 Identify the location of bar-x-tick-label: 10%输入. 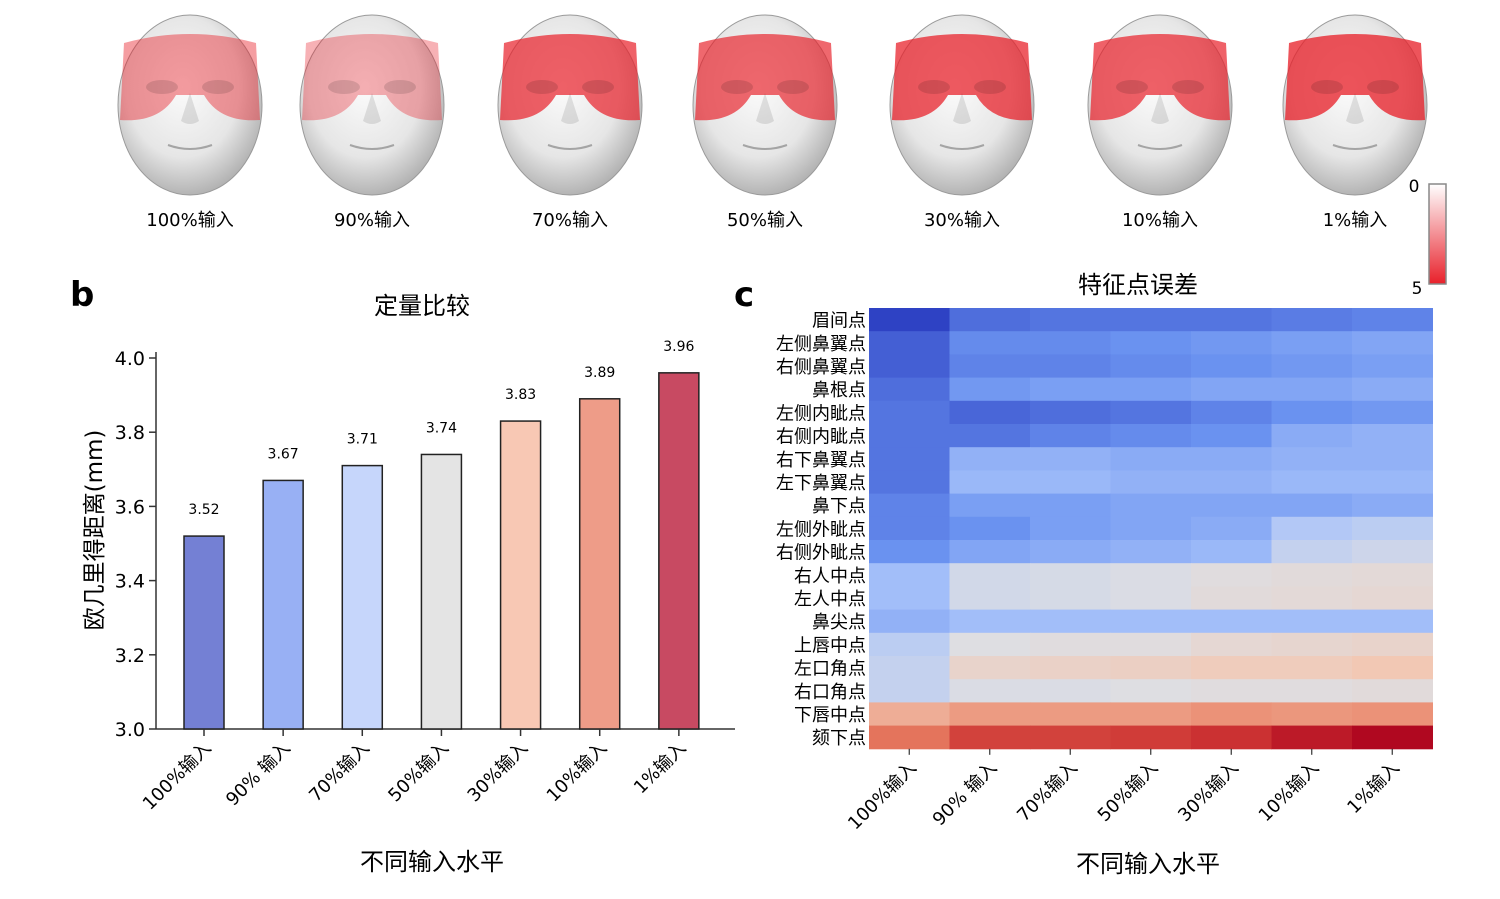
(577, 772).